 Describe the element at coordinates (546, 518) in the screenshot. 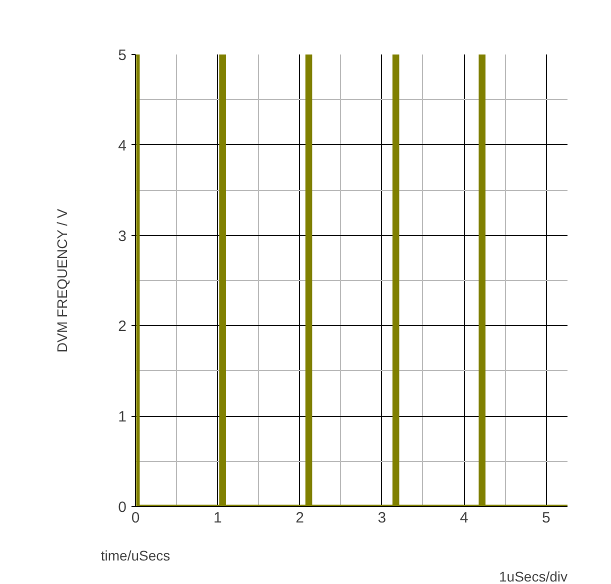

I see `x-tick-label: 5` at that location.